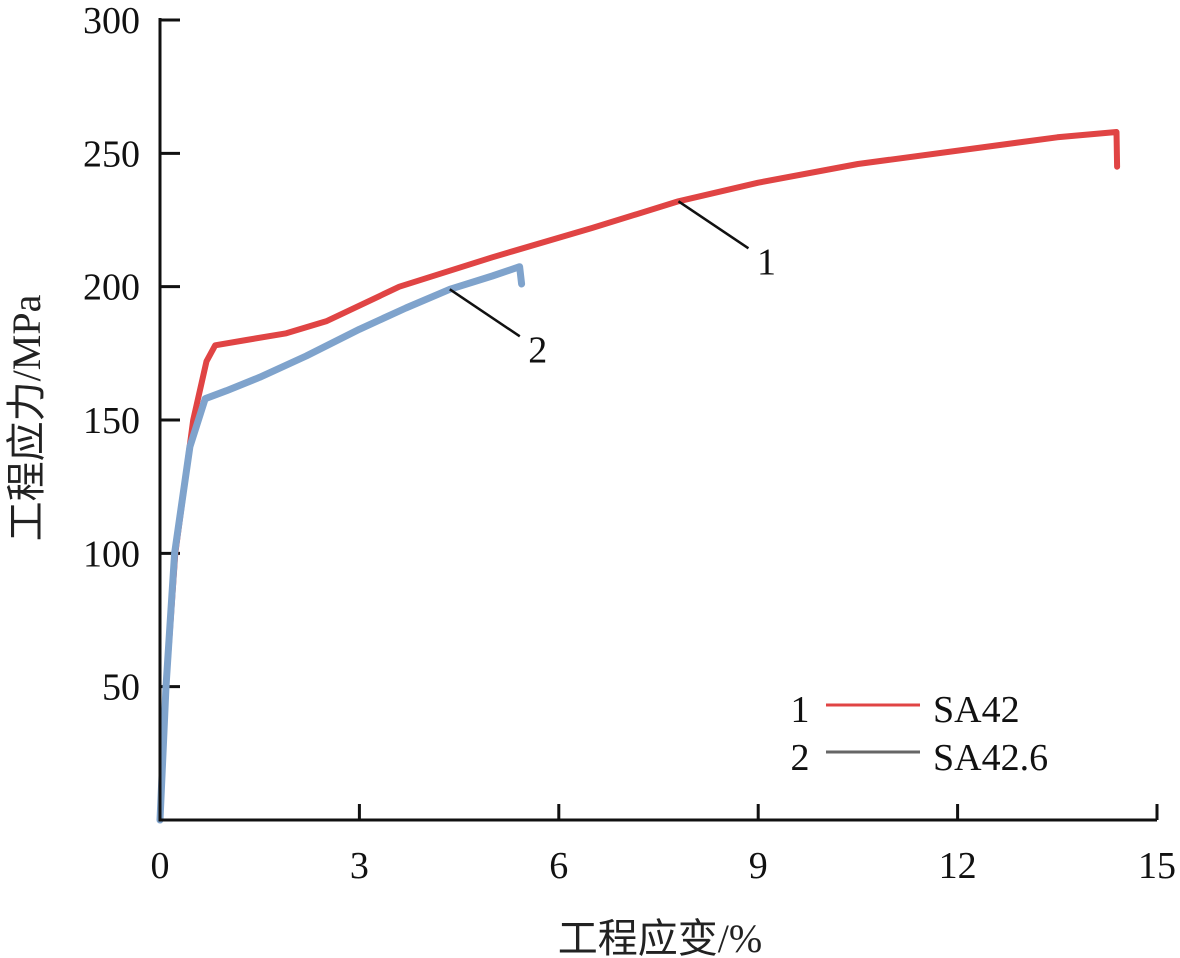 This screenshot has width=1180, height=958. Describe the element at coordinates (111, 154) in the screenshot. I see `y-tick-label: 250` at that location.